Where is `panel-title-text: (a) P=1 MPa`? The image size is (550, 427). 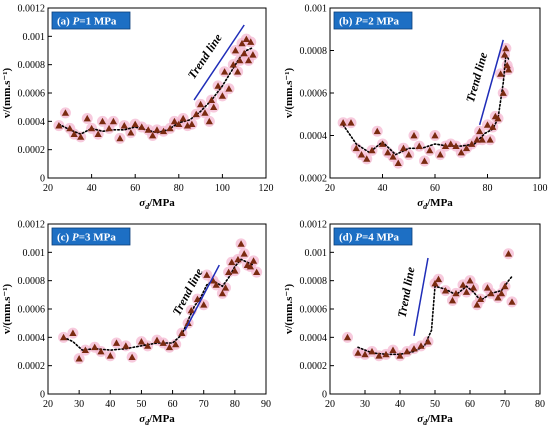 panel-title-text: (a) P=1 MPa is located at coordinates (87, 22).